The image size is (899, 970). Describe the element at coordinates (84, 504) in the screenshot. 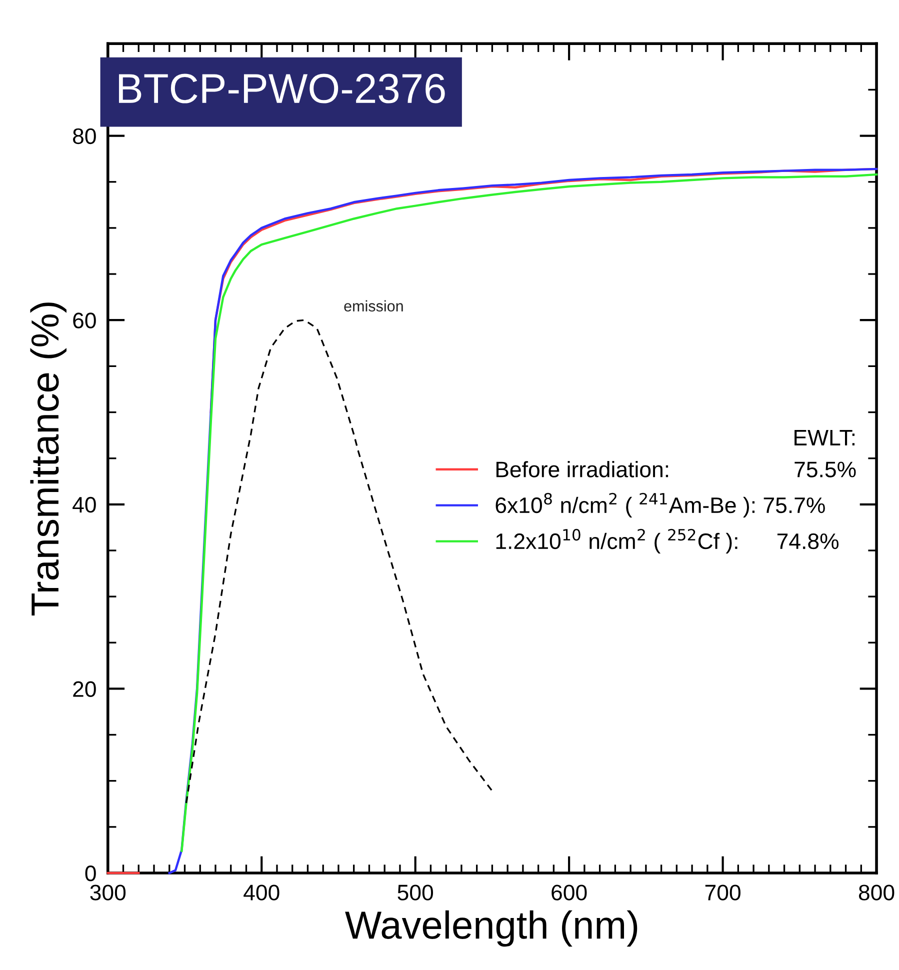

I see `y-tick-label: 40` at that location.